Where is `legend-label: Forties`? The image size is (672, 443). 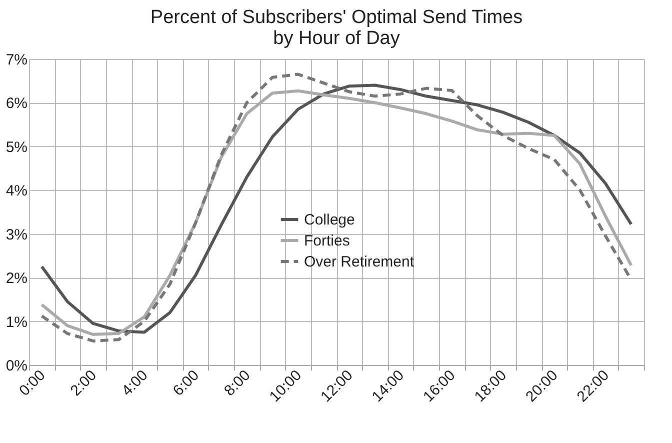 legend-label: Forties is located at coordinates (327, 241).